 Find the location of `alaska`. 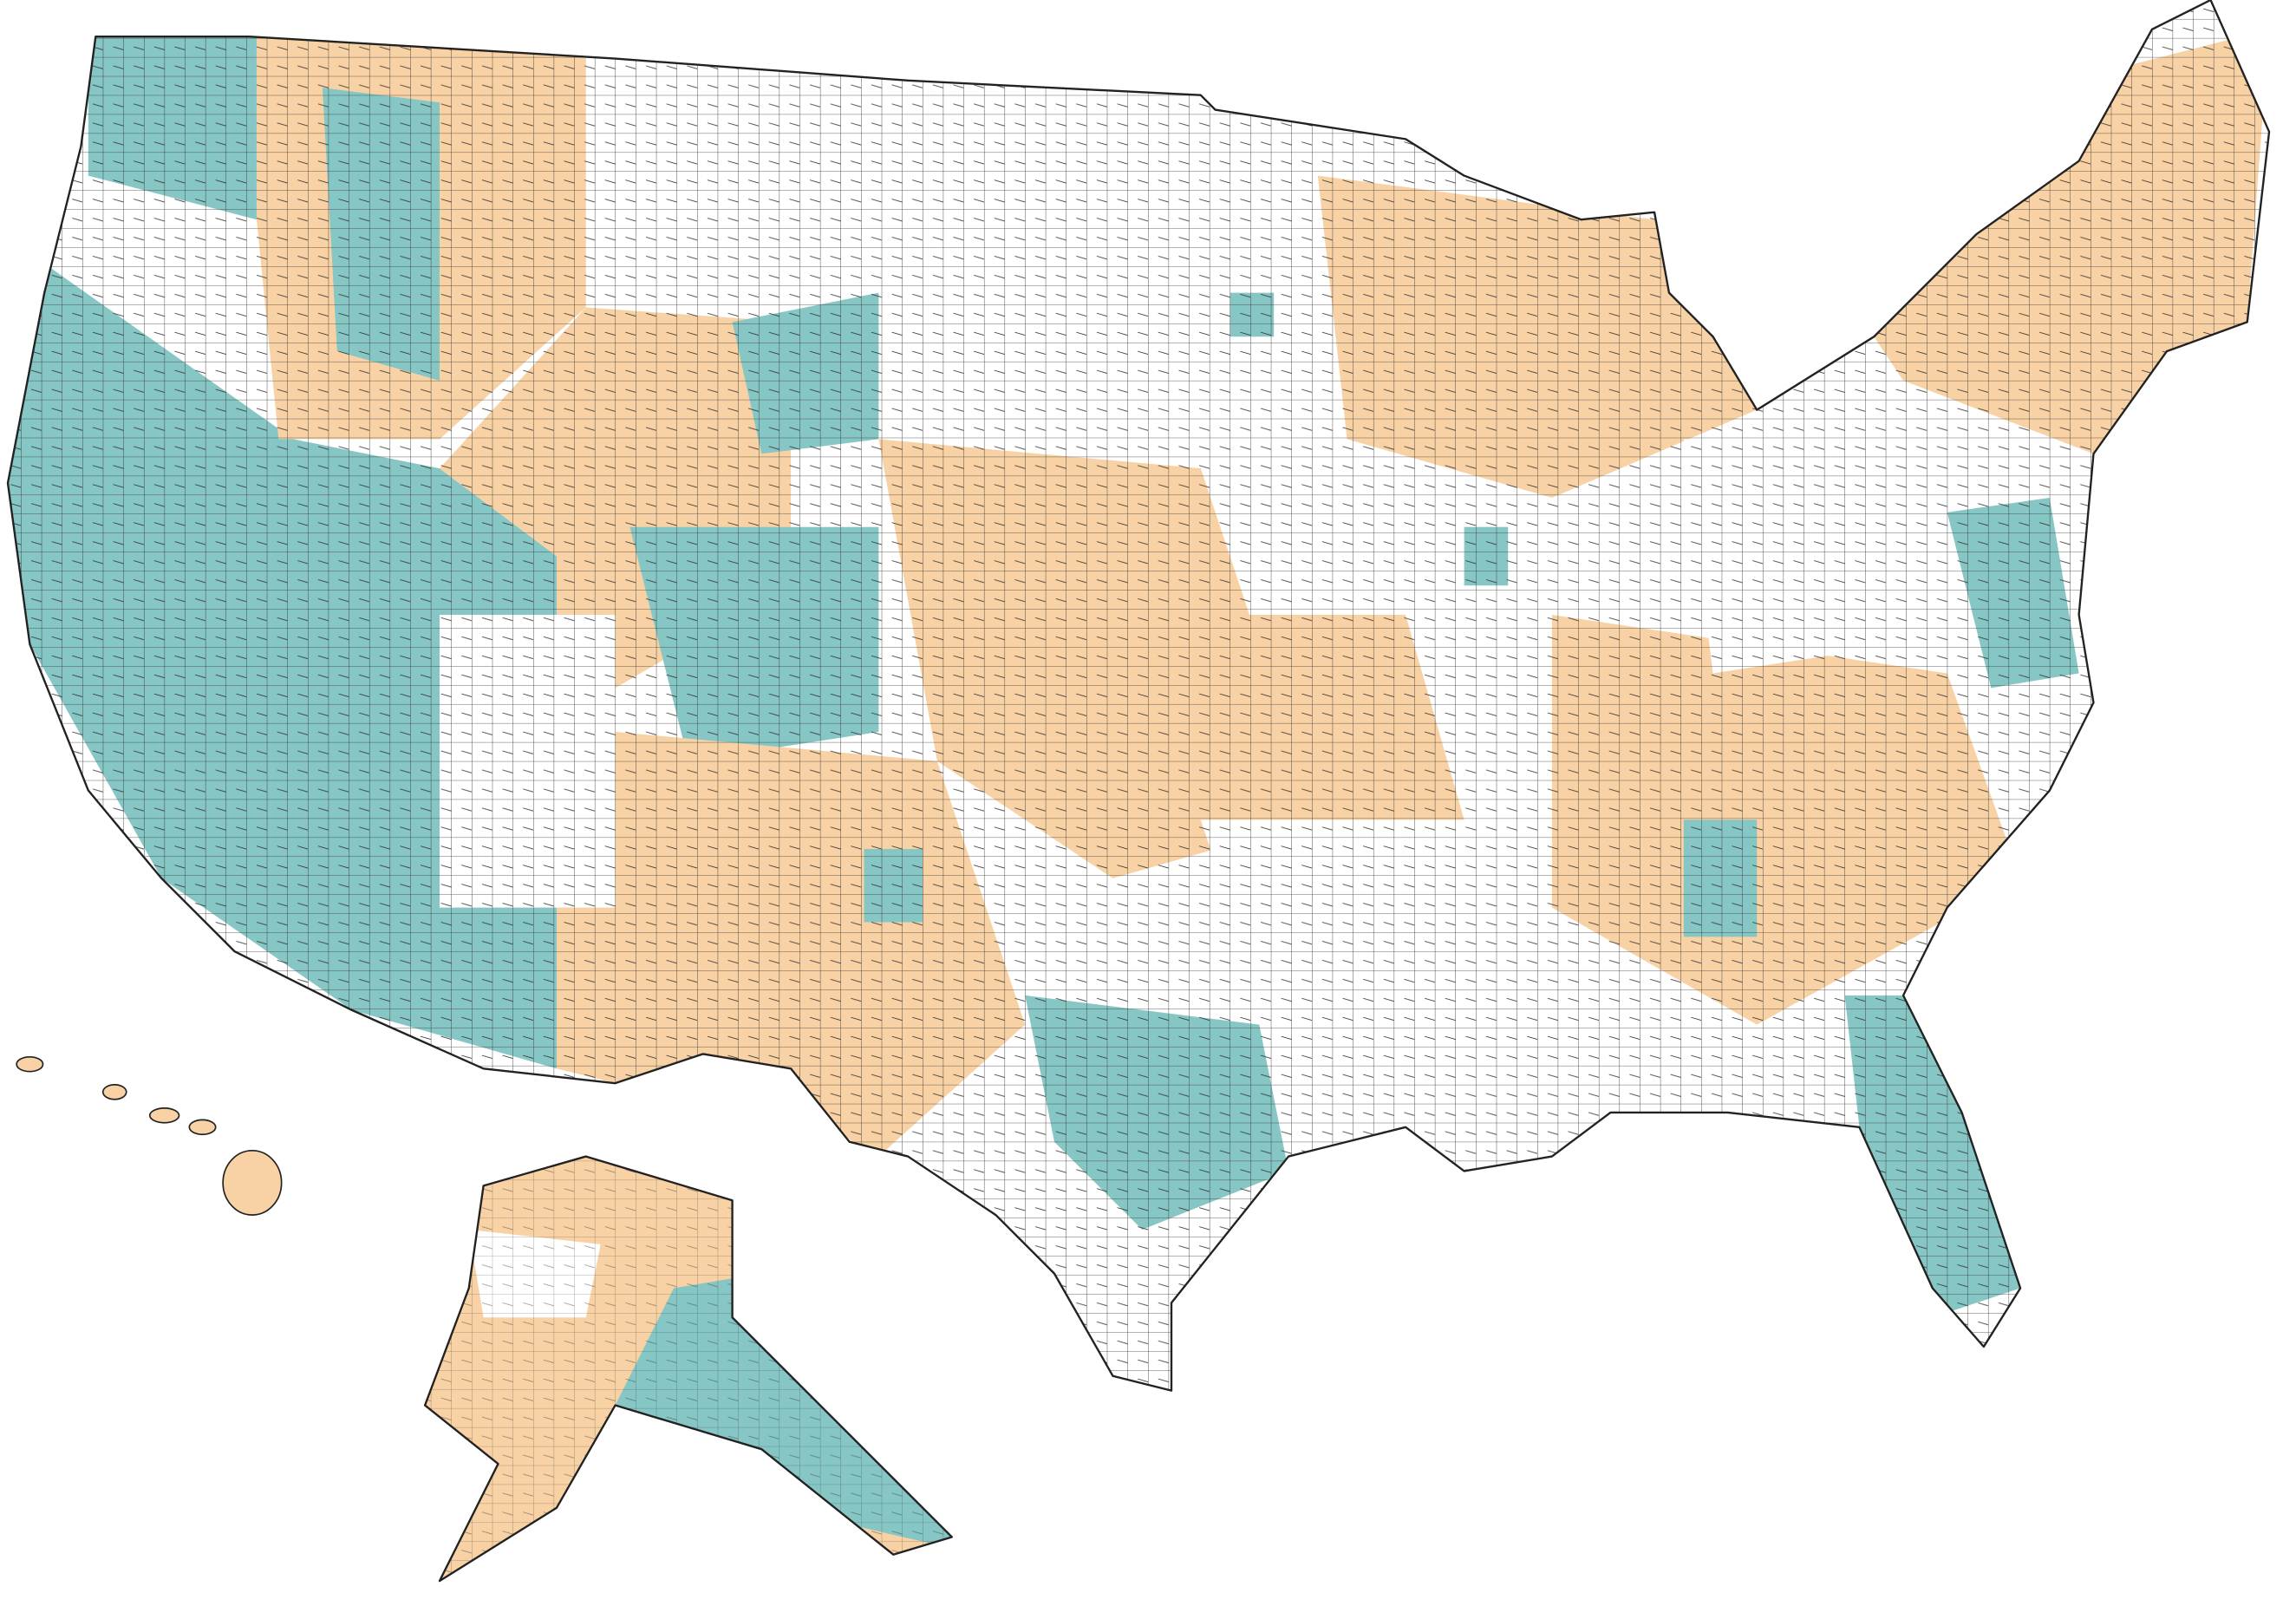

alaska is located at coordinates (688, 1369).